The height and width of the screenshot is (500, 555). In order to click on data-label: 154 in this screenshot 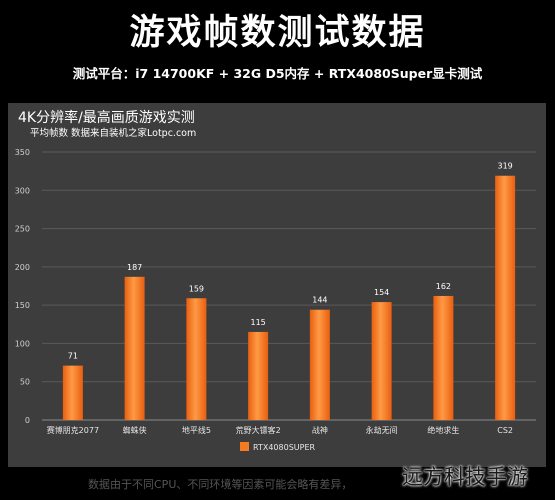, I will do `click(381, 292)`.